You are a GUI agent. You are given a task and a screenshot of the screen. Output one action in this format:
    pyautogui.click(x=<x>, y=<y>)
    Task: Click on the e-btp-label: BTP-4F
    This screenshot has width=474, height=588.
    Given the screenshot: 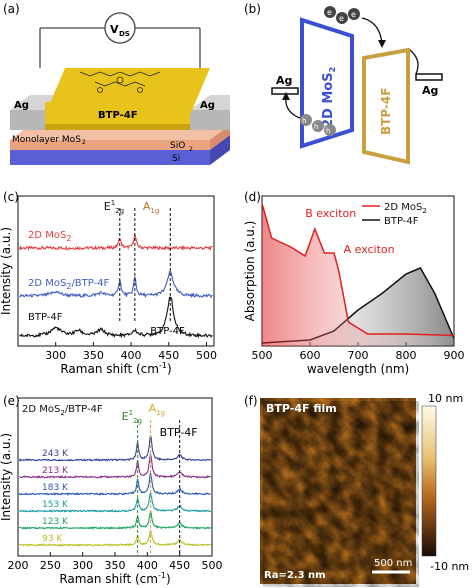 What is the action you would take?
    pyautogui.click(x=179, y=432)
    